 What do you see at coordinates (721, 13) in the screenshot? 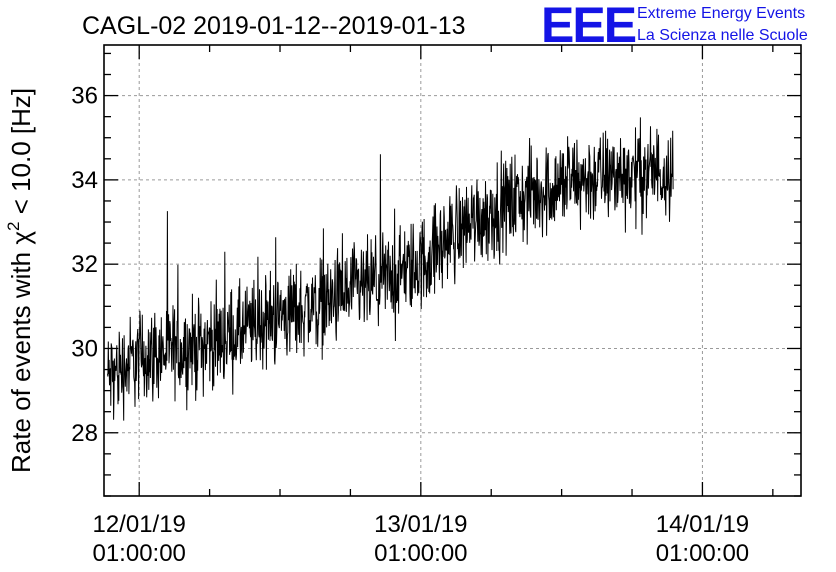
I see `brand-line-1: Extreme Energy Events` at bounding box center [721, 13].